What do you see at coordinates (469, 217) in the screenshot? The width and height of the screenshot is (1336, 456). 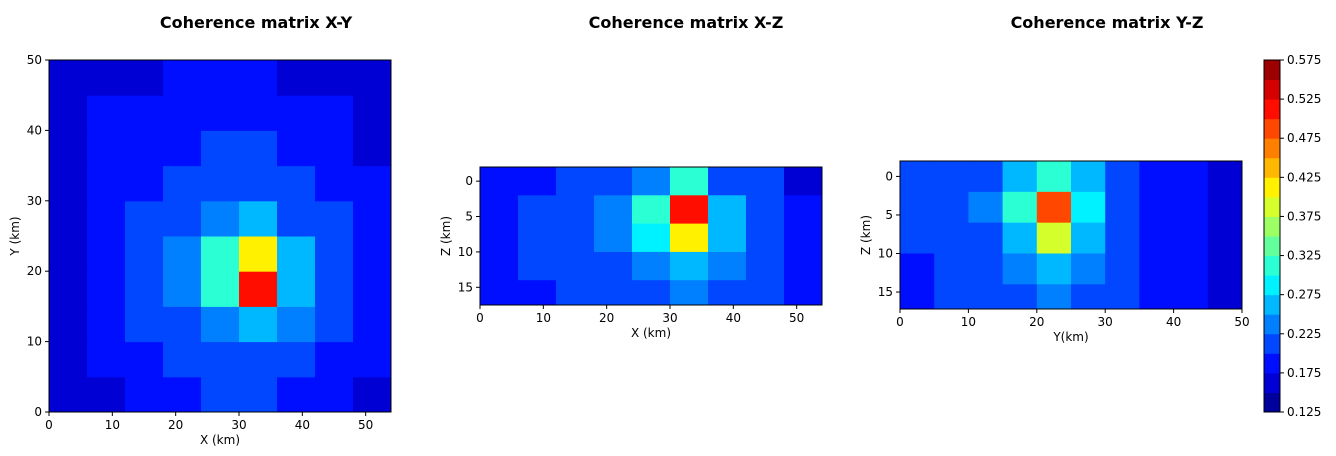 I see `y-tick-label: 5` at bounding box center [469, 217].